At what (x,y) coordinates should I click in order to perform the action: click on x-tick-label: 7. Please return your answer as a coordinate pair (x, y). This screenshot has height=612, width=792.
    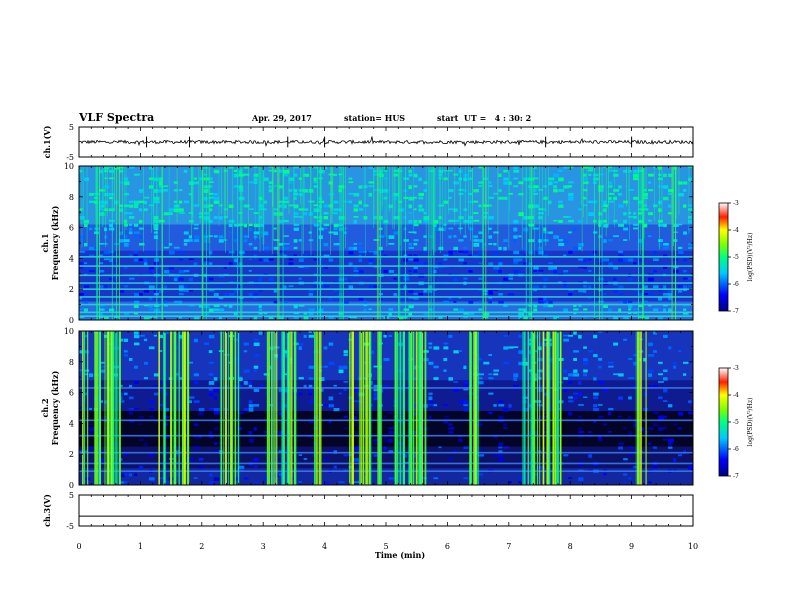
    Looking at the image, I should click on (508, 546).